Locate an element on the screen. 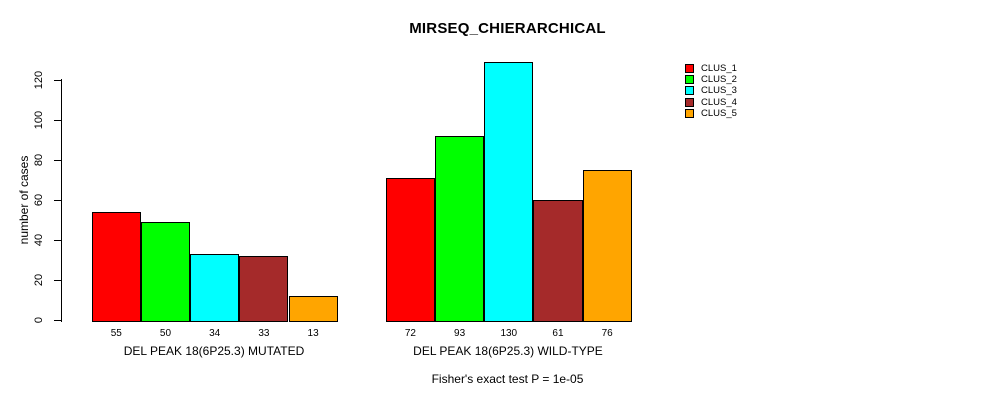 The height and width of the screenshot is (400, 990). legend-item-clus_1: CLUS_1 is located at coordinates (711, 68).